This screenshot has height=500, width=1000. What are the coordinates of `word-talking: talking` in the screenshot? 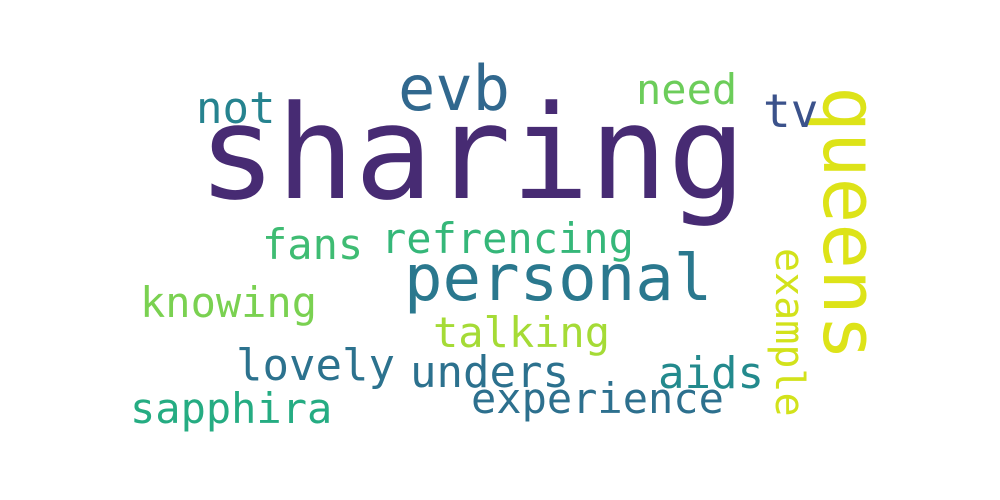 It's located at (522, 332).